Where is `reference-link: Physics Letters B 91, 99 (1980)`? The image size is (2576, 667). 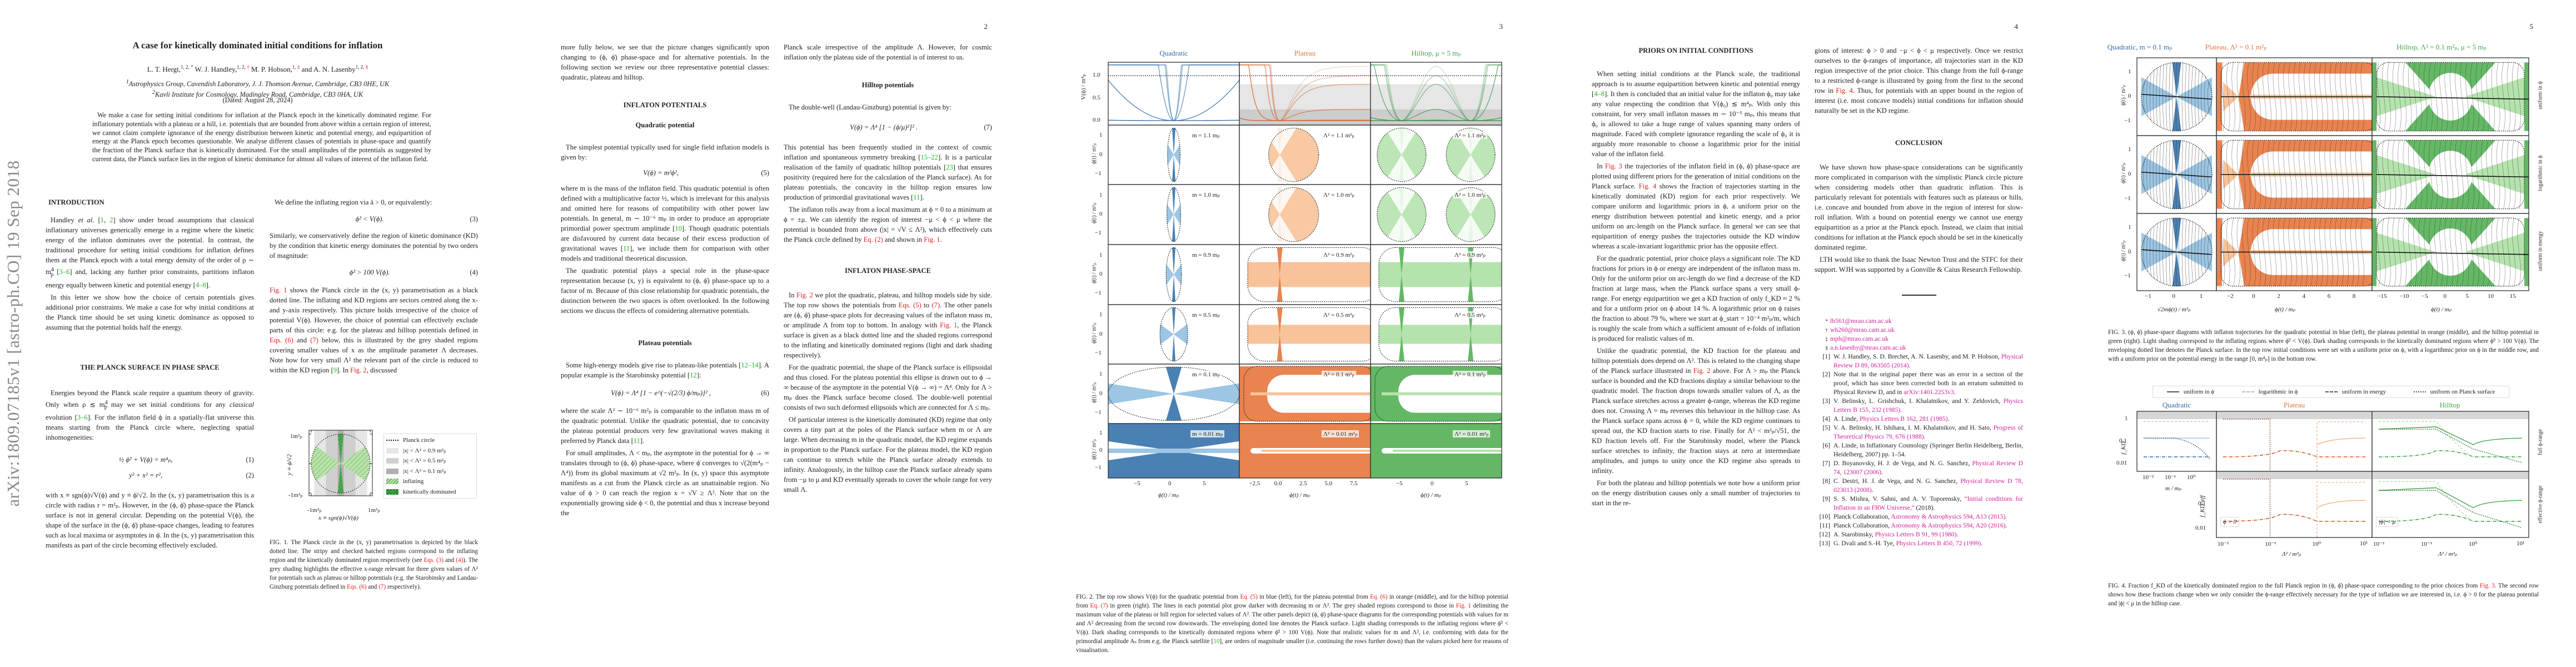 reference-link: Physics Letters B 91, 99 (1980) is located at coordinates (1916, 534).